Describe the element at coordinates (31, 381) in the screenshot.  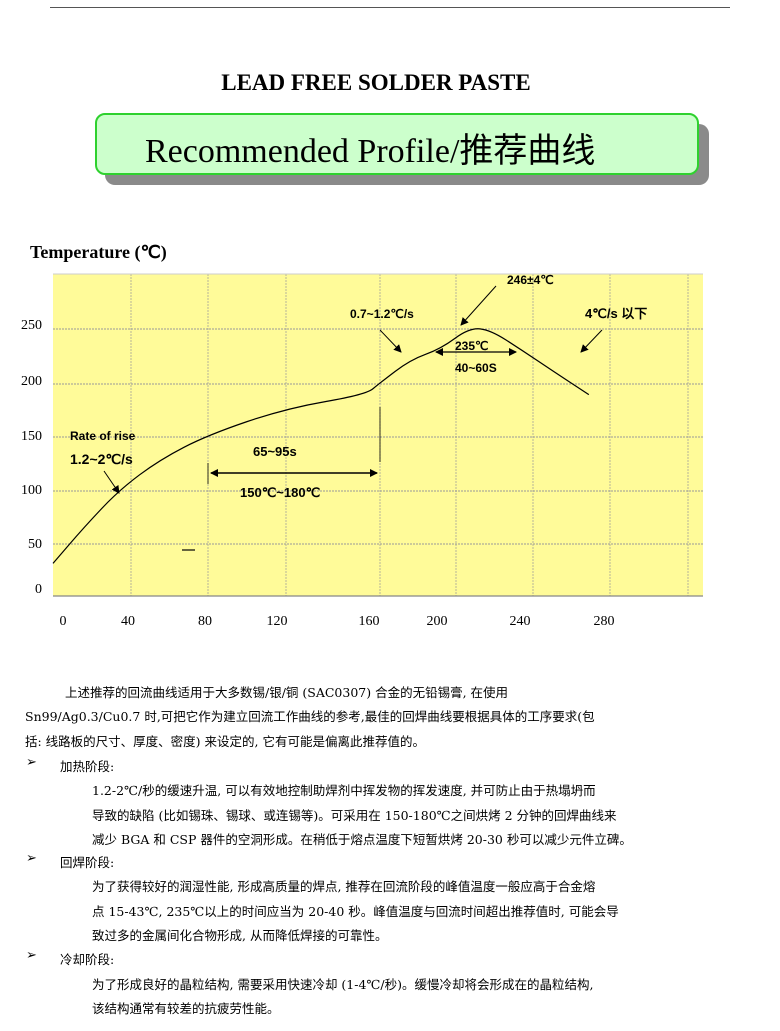
I see `y-tick-label: 200` at that location.